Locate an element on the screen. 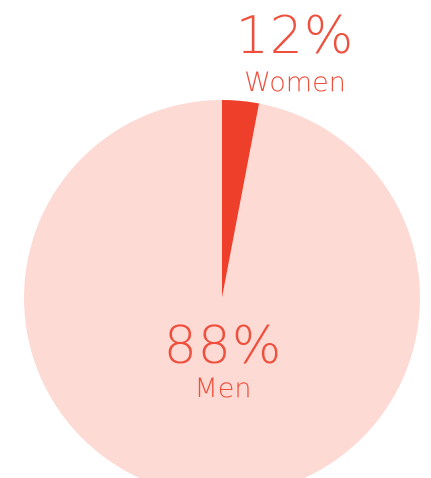 This screenshot has width=431, height=478. women-percent-label: 12% is located at coordinates (295, 36).